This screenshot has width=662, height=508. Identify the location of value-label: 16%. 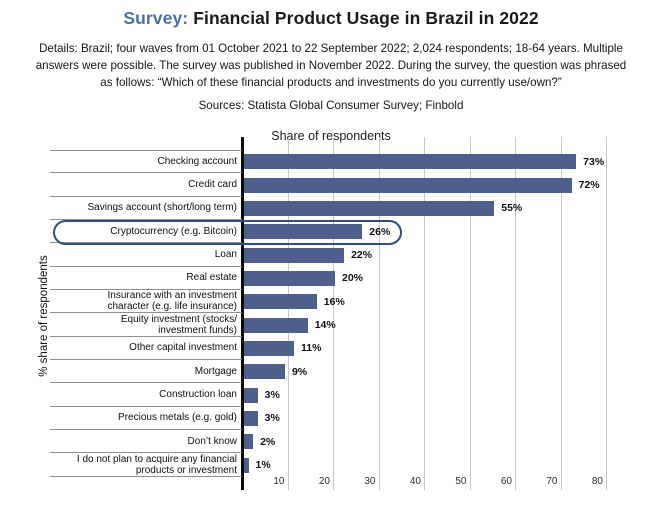
(334, 301).